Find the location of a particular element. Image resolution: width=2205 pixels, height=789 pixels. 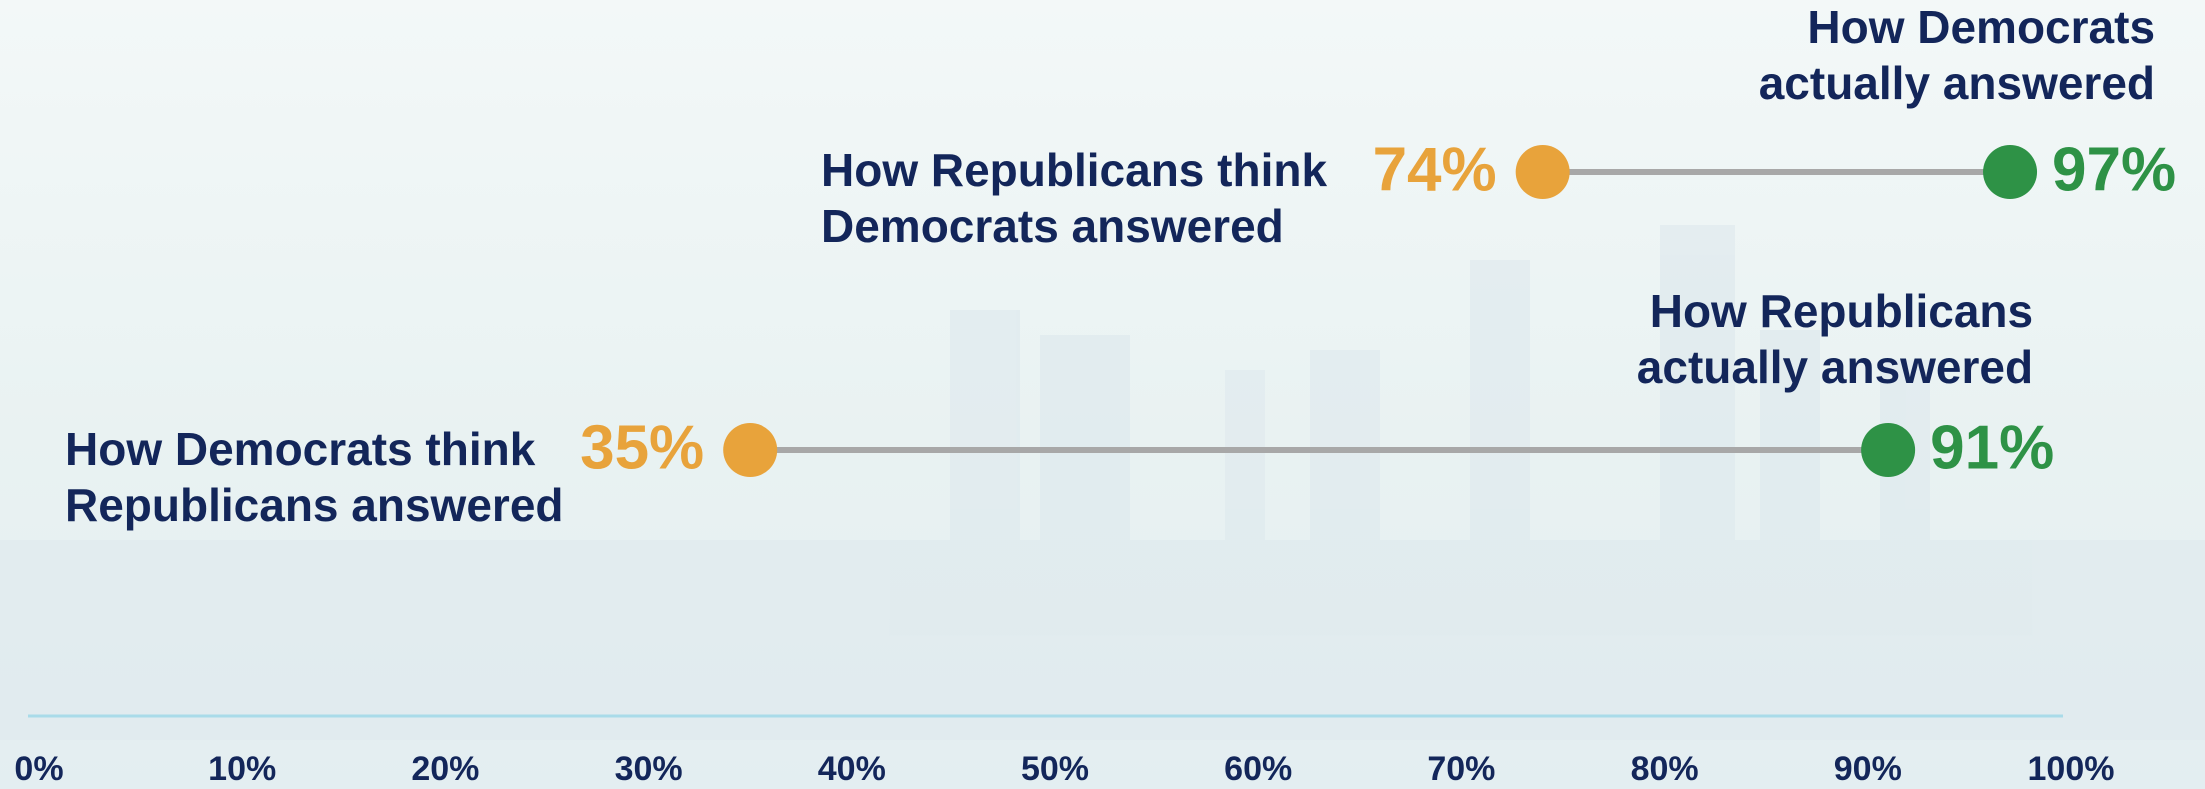

perceived-value-label: 74% is located at coordinates (1435, 169).